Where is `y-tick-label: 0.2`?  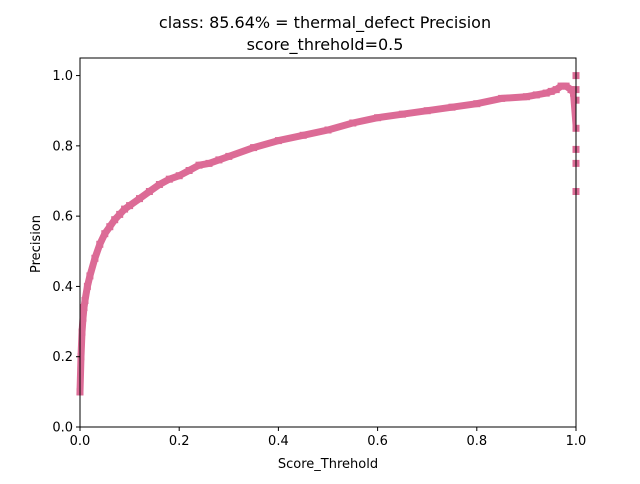
y-tick-label: 0.2 is located at coordinates (62, 357).